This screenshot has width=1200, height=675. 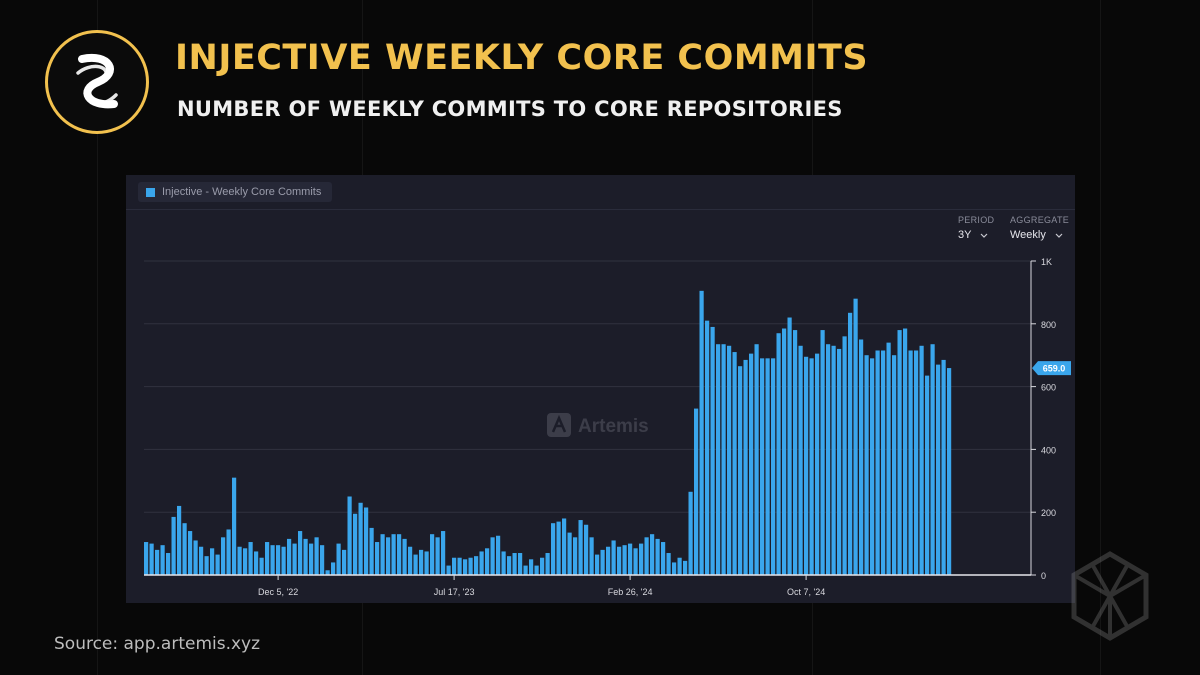 What do you see at coordinates (1039, 228) in the screenshot?
I see `aggregate-select: AGGREGATE Weekly` at bounding box center [1039, 228].